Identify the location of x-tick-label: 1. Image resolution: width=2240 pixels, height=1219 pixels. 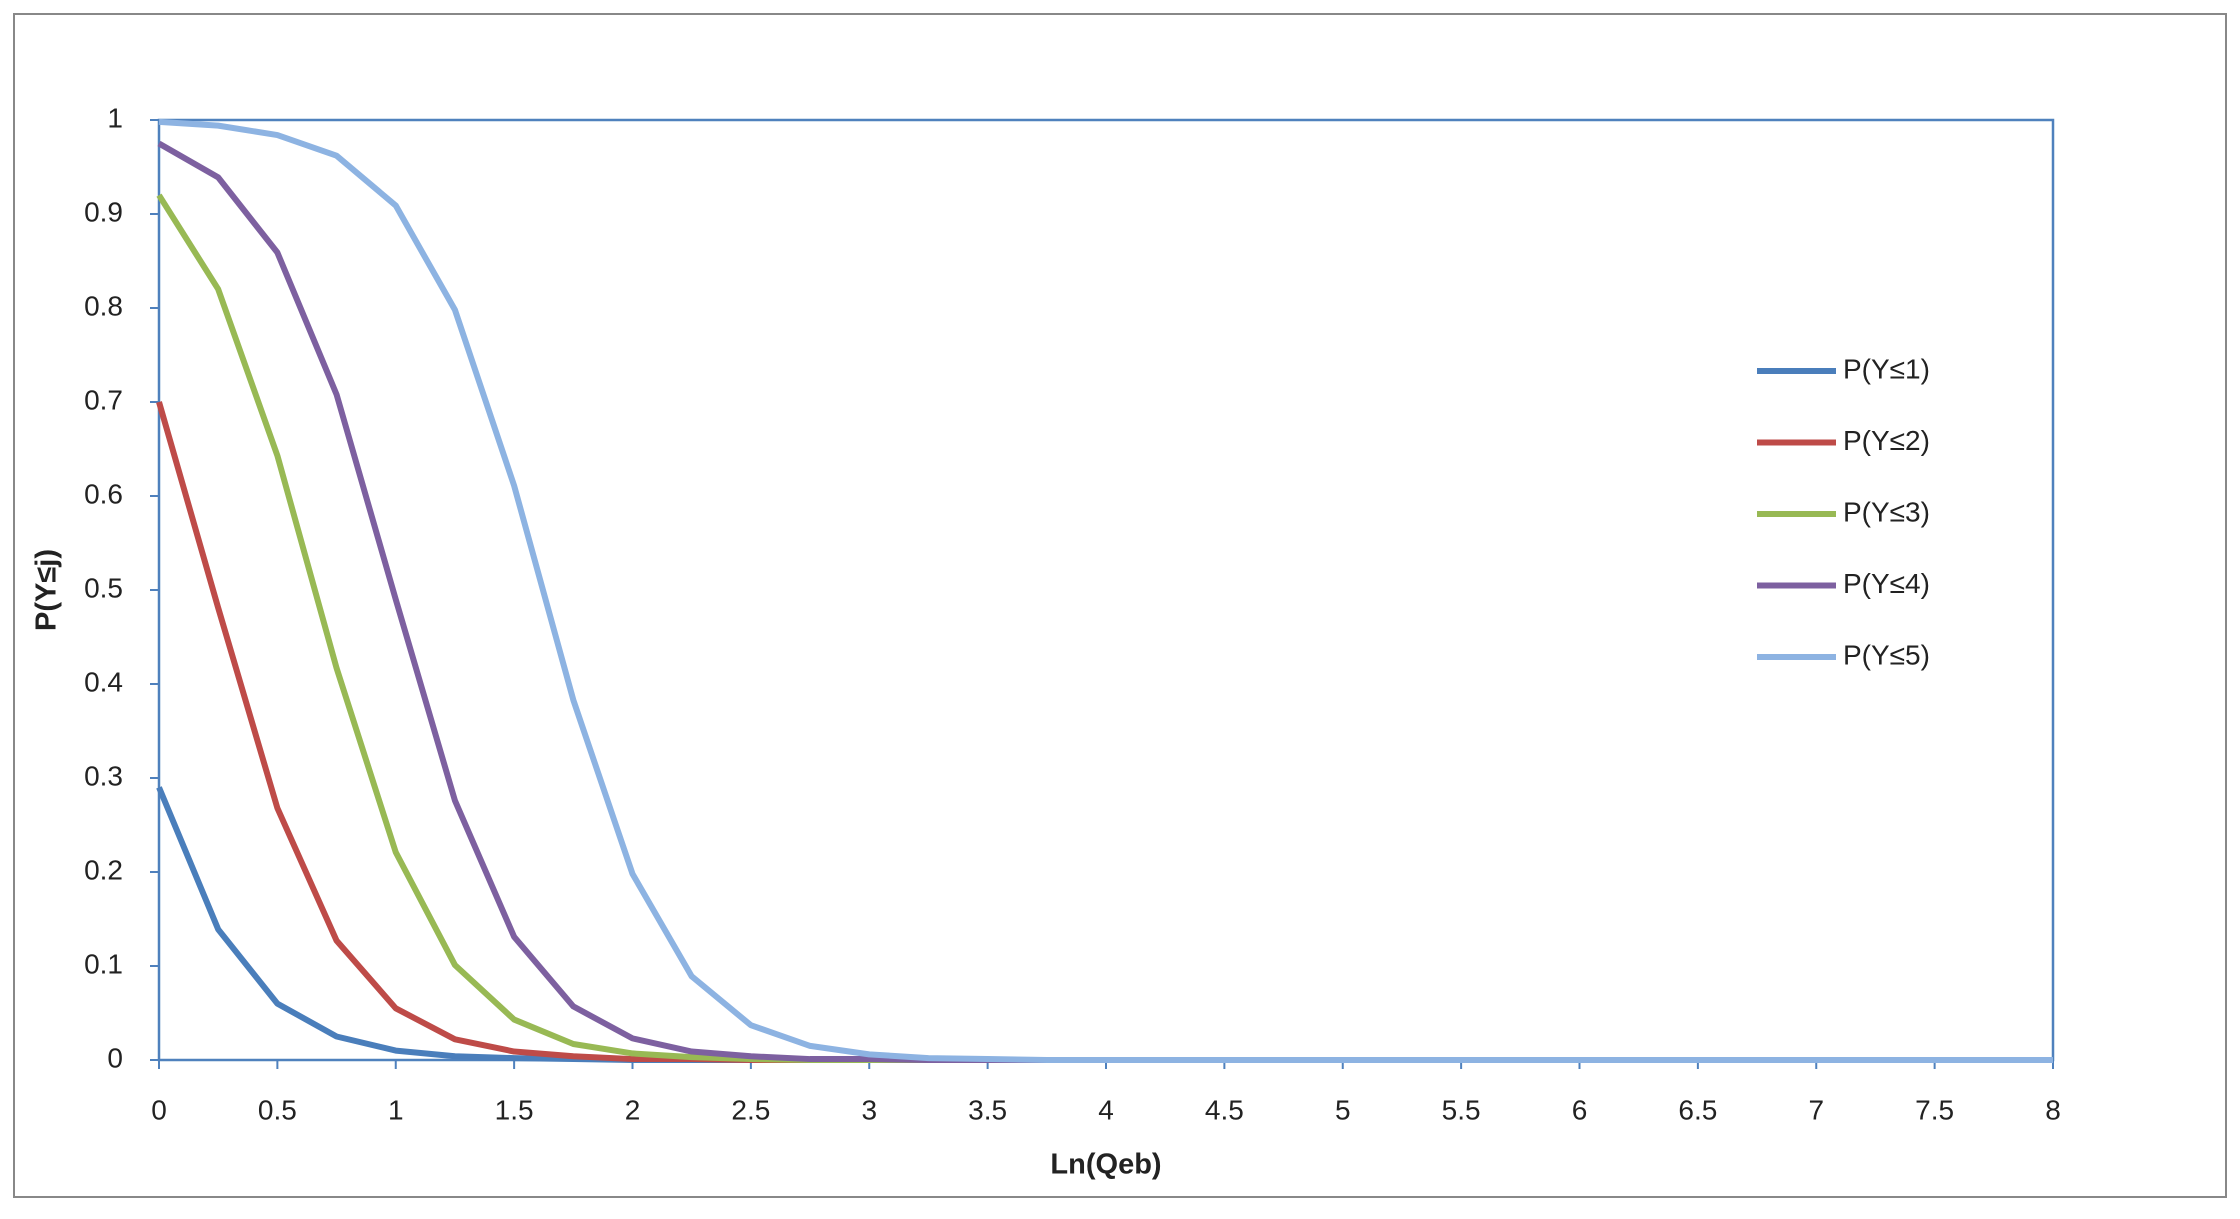
(396, 1109).